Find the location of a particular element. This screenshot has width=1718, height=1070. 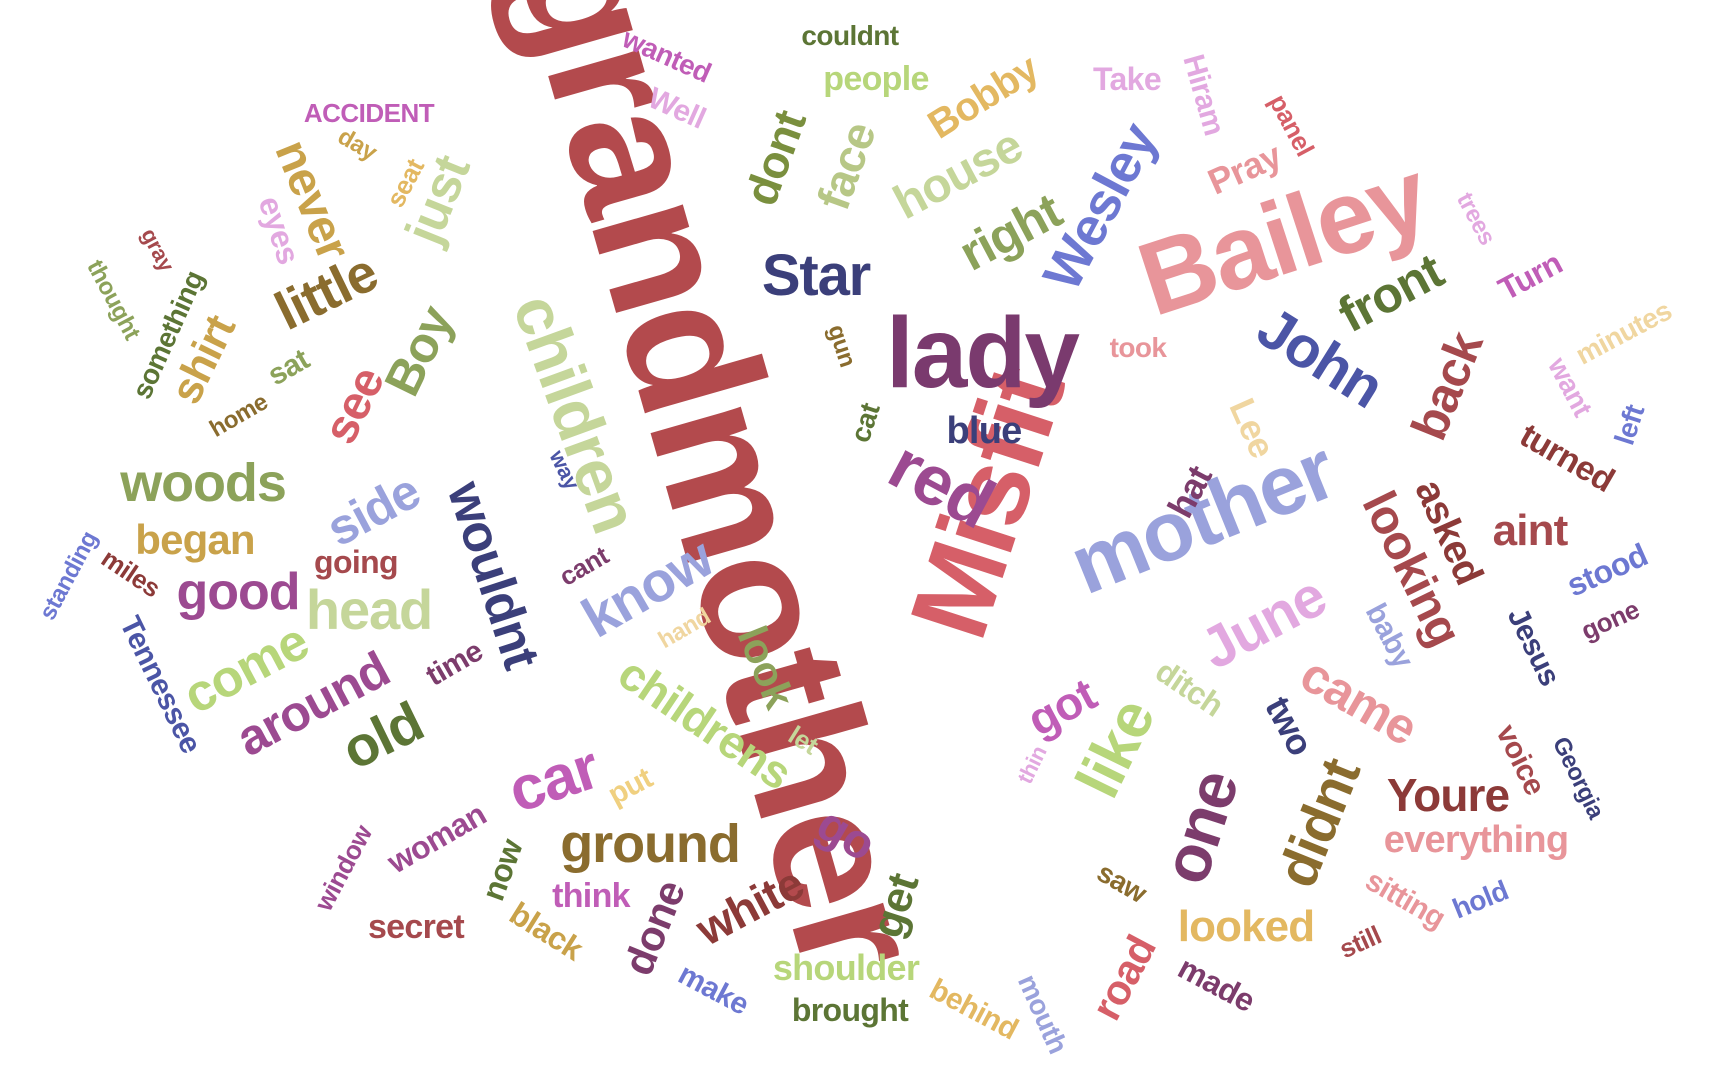

word-people: people is located at coordinates (876, 79).